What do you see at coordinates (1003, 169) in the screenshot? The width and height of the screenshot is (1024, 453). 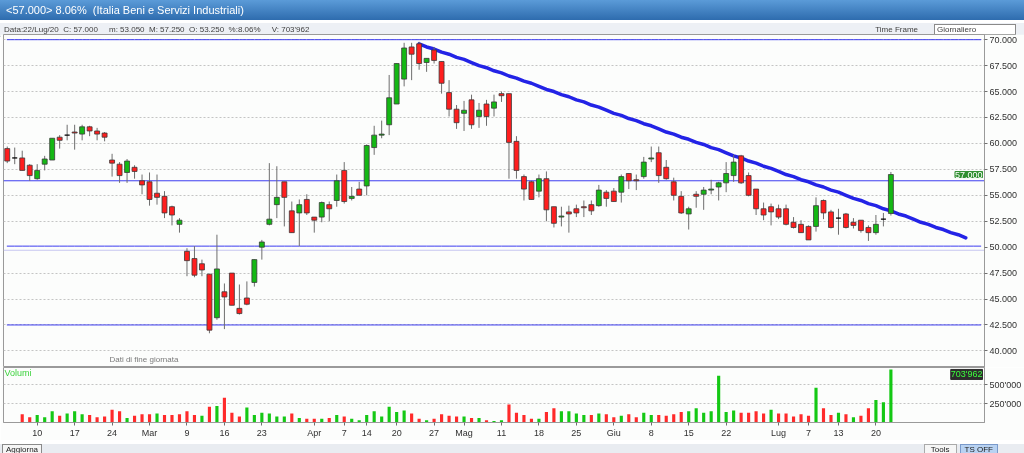 I see `y-tick-label: 57.500` at bounding box center [1003, 169].